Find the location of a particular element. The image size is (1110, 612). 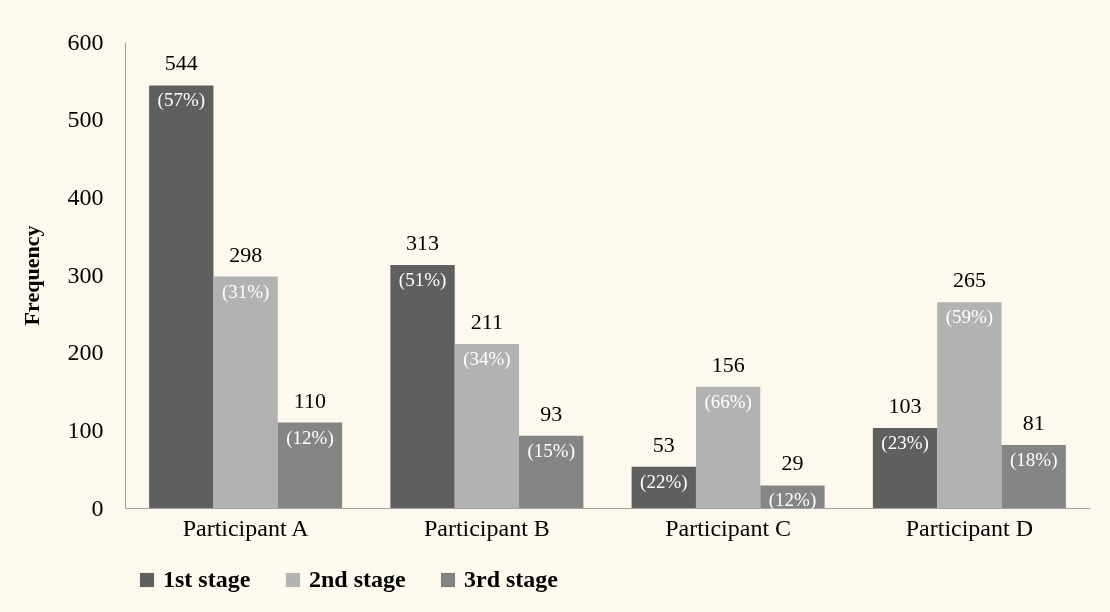

text: 53 (22%) is located at coordinates (664, 461).